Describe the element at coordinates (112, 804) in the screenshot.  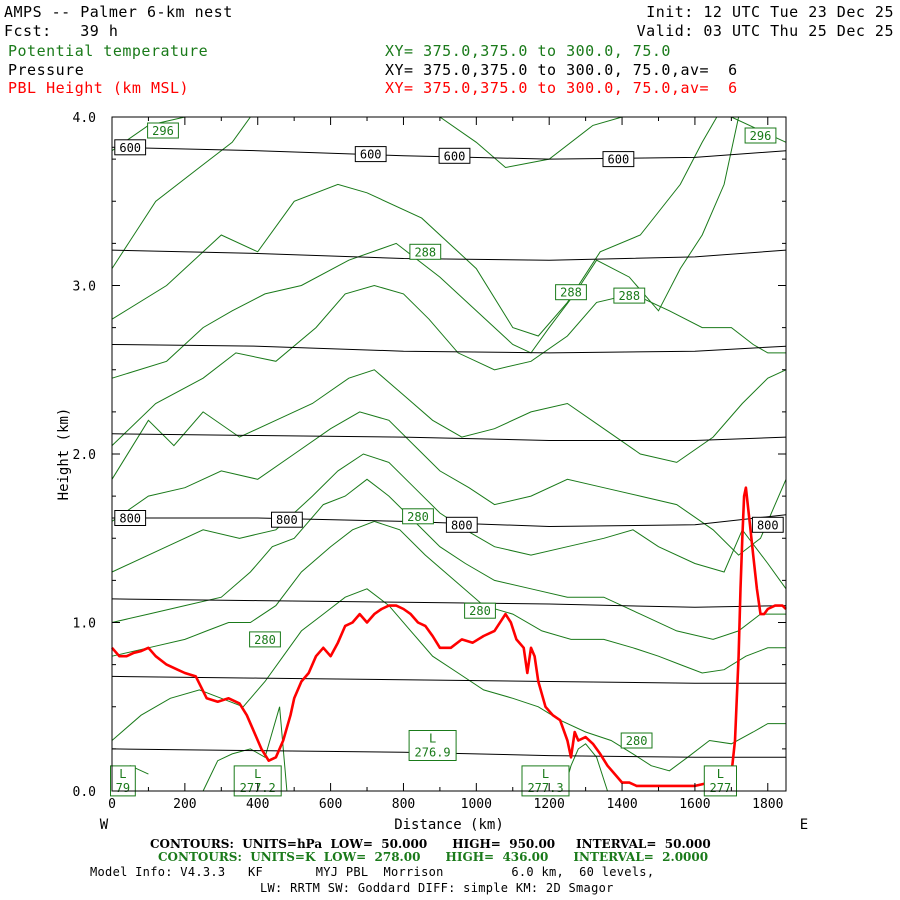
I see `x-tick-label: 0` at that location.